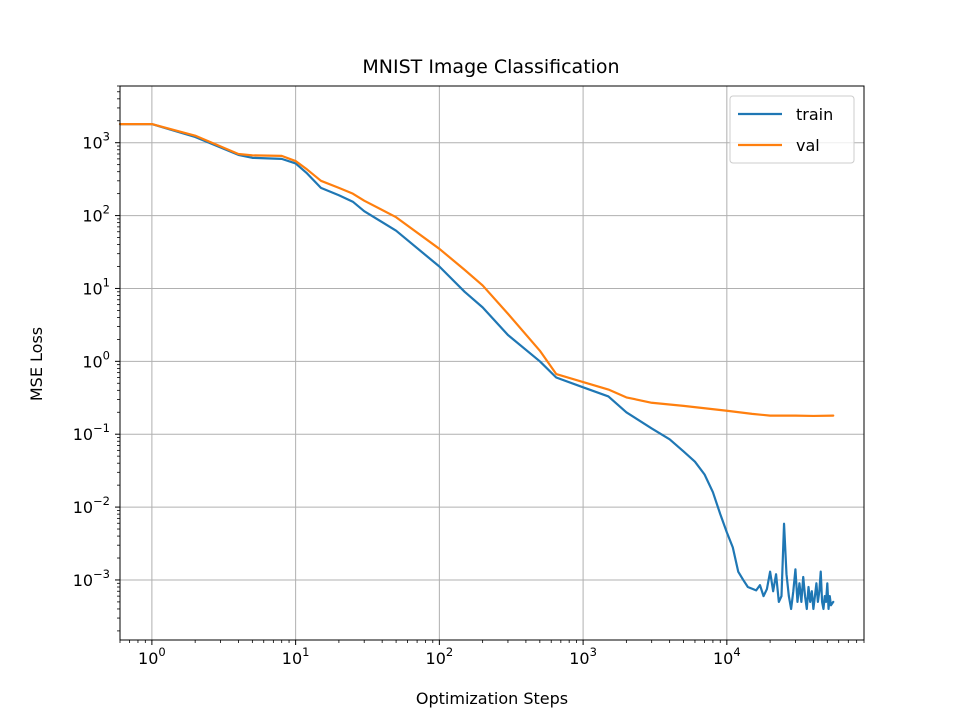 This screenshot has width=960, height=720. What do you see at coordinates (808, 145) in the screenshot?
I see `legend-label-val: val` at bounding box center [808, 145].